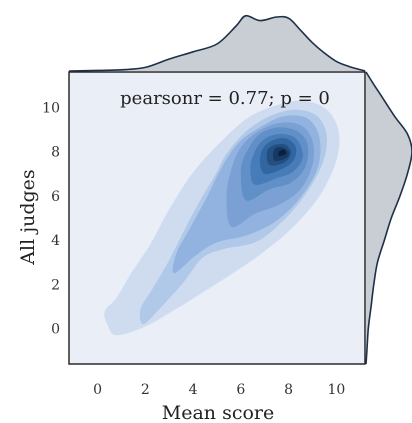 Image resolution: width=412 pixels, height=423 pixels. I want to click on x-marginal-plot, so click(217, 43).